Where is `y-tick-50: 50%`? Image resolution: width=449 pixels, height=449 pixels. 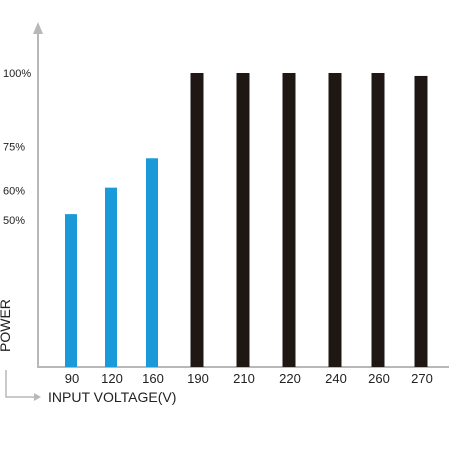 y-tick-50: 50% is located at coordinates (14, 221).